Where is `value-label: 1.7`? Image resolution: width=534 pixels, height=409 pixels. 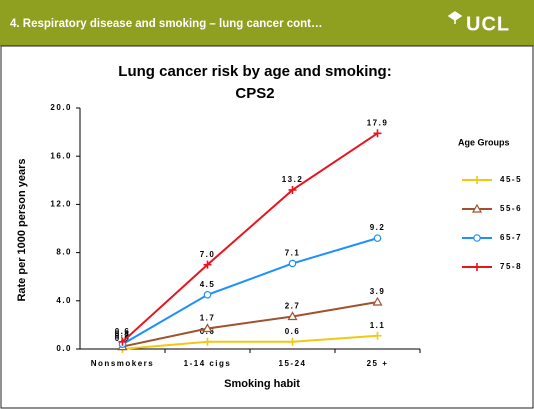
value-label: 1.7 is located at coordinates (208, 318).